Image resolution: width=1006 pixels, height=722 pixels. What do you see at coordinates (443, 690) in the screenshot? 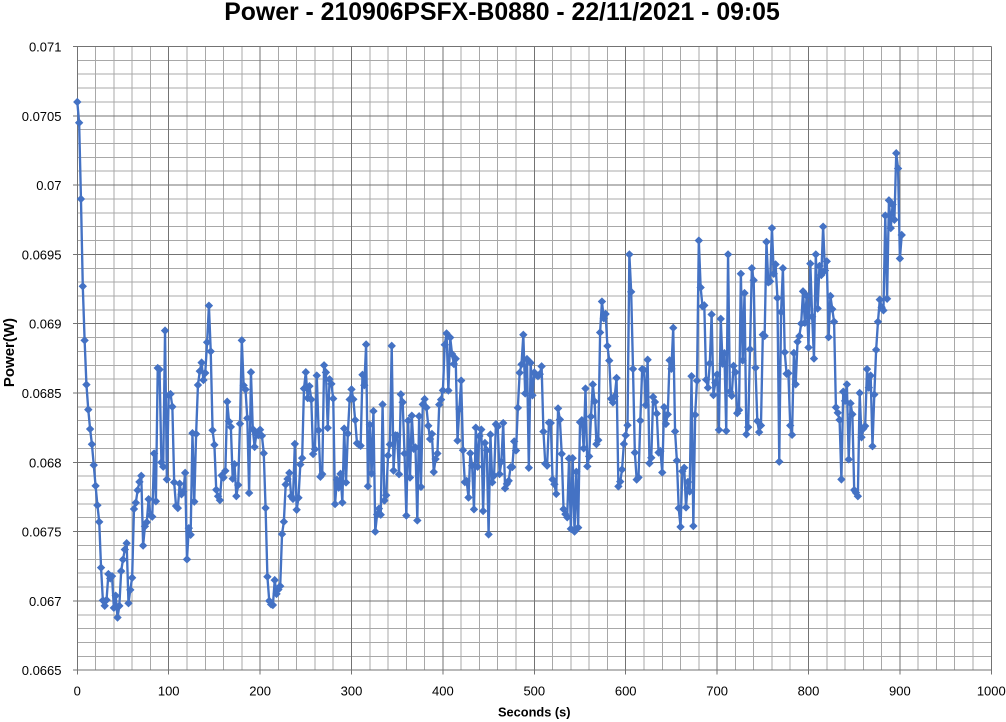
I see `svg-text: 400` at bounding box center [443, 690].